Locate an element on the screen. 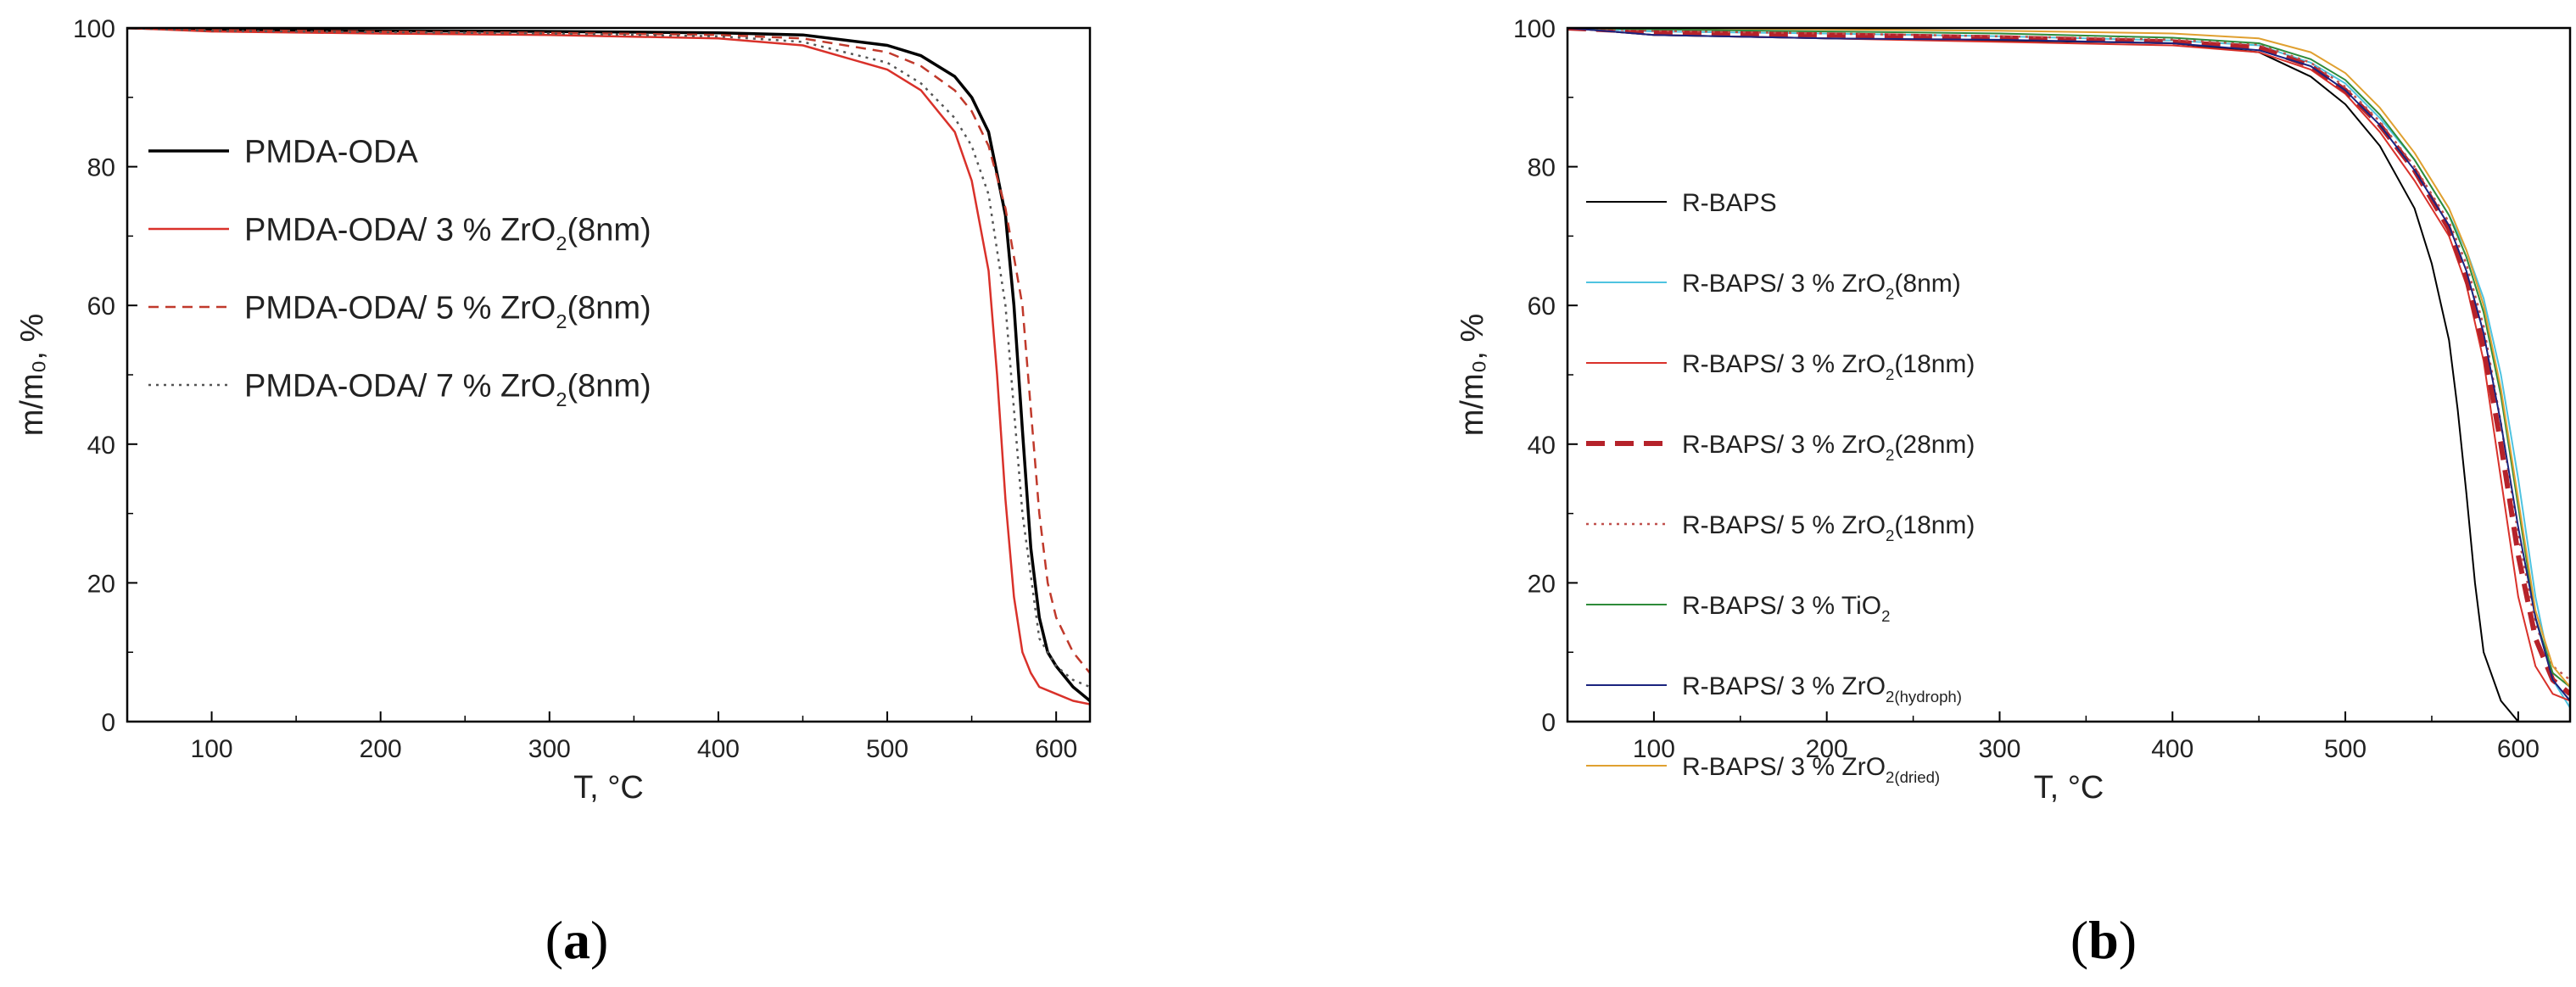  x-tick-label-b: 500 is located at coordinates (2345, 749).